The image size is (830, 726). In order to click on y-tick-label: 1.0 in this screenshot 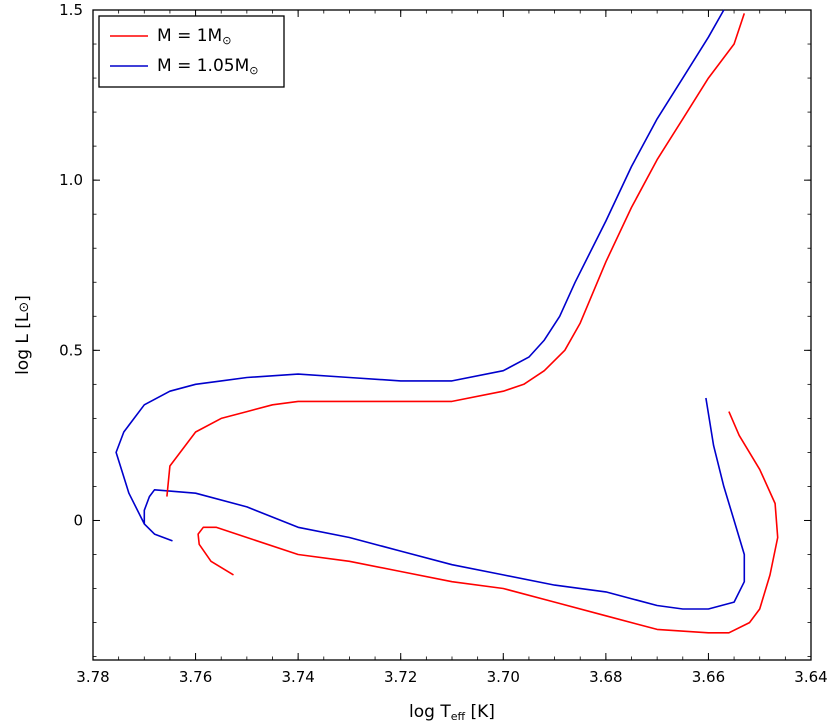, I will do `click(71, 180)`.